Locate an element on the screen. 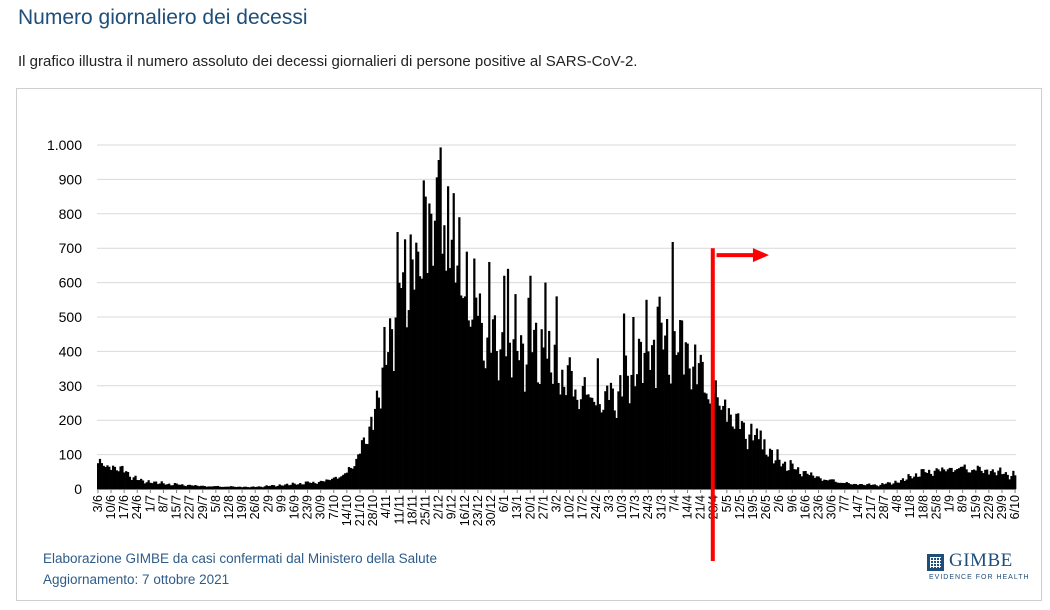 Image resolution: width=1050 pixels, height=610 pixels. x-tick-label: 3/3 is located at coordinates (609, 503).